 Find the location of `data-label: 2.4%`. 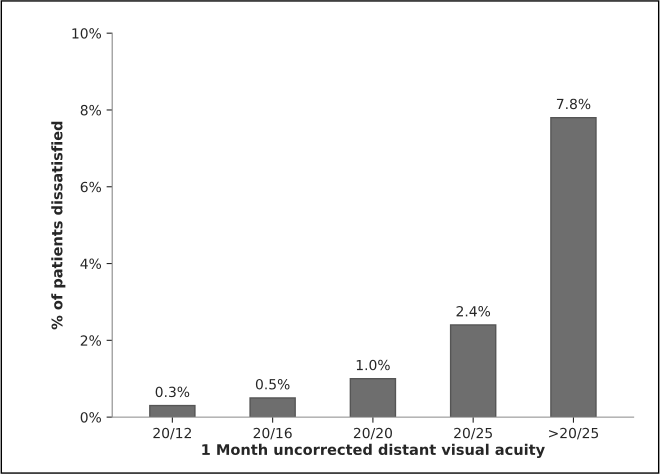

data-label: 2.4% is located at coordinates (473, 311).